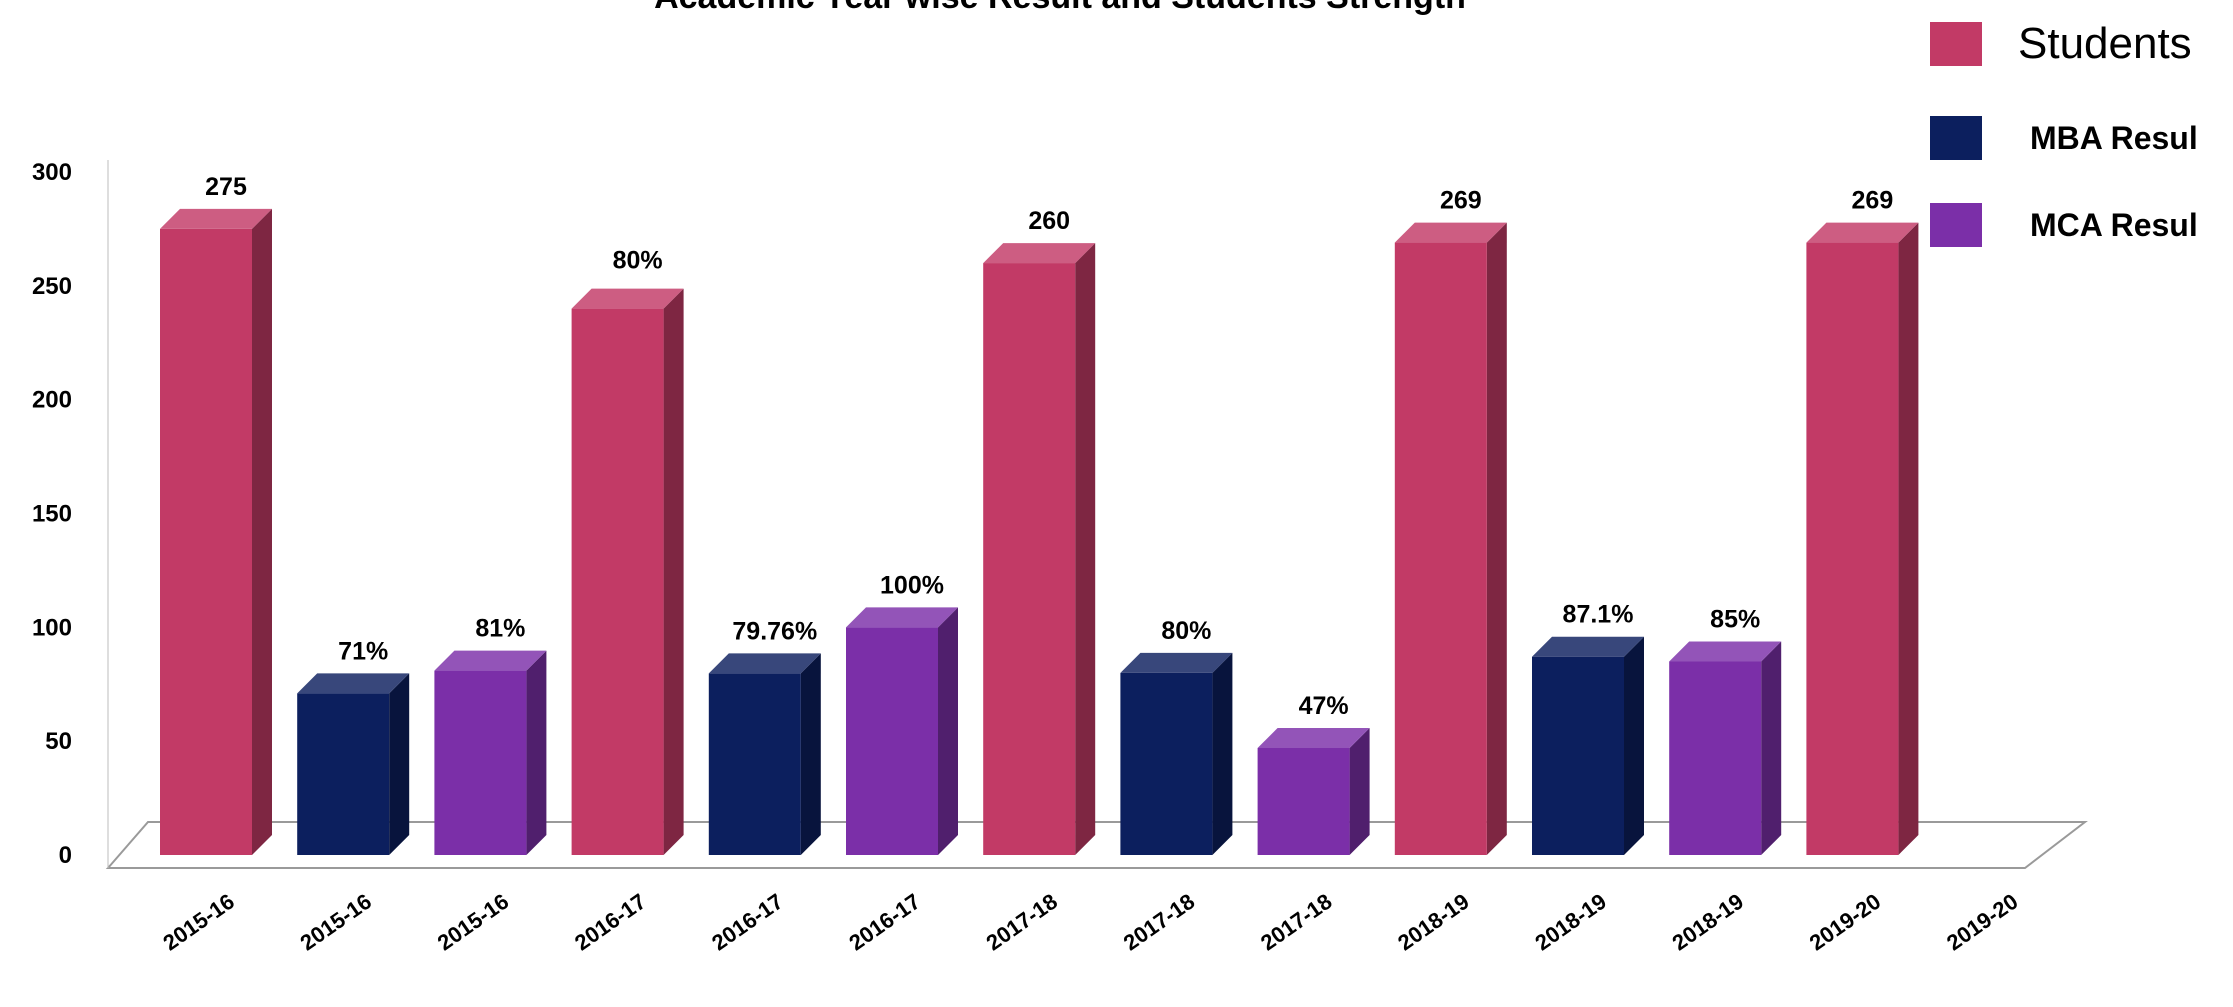  I want to click on data-label: 47%, so click(1324, 706).